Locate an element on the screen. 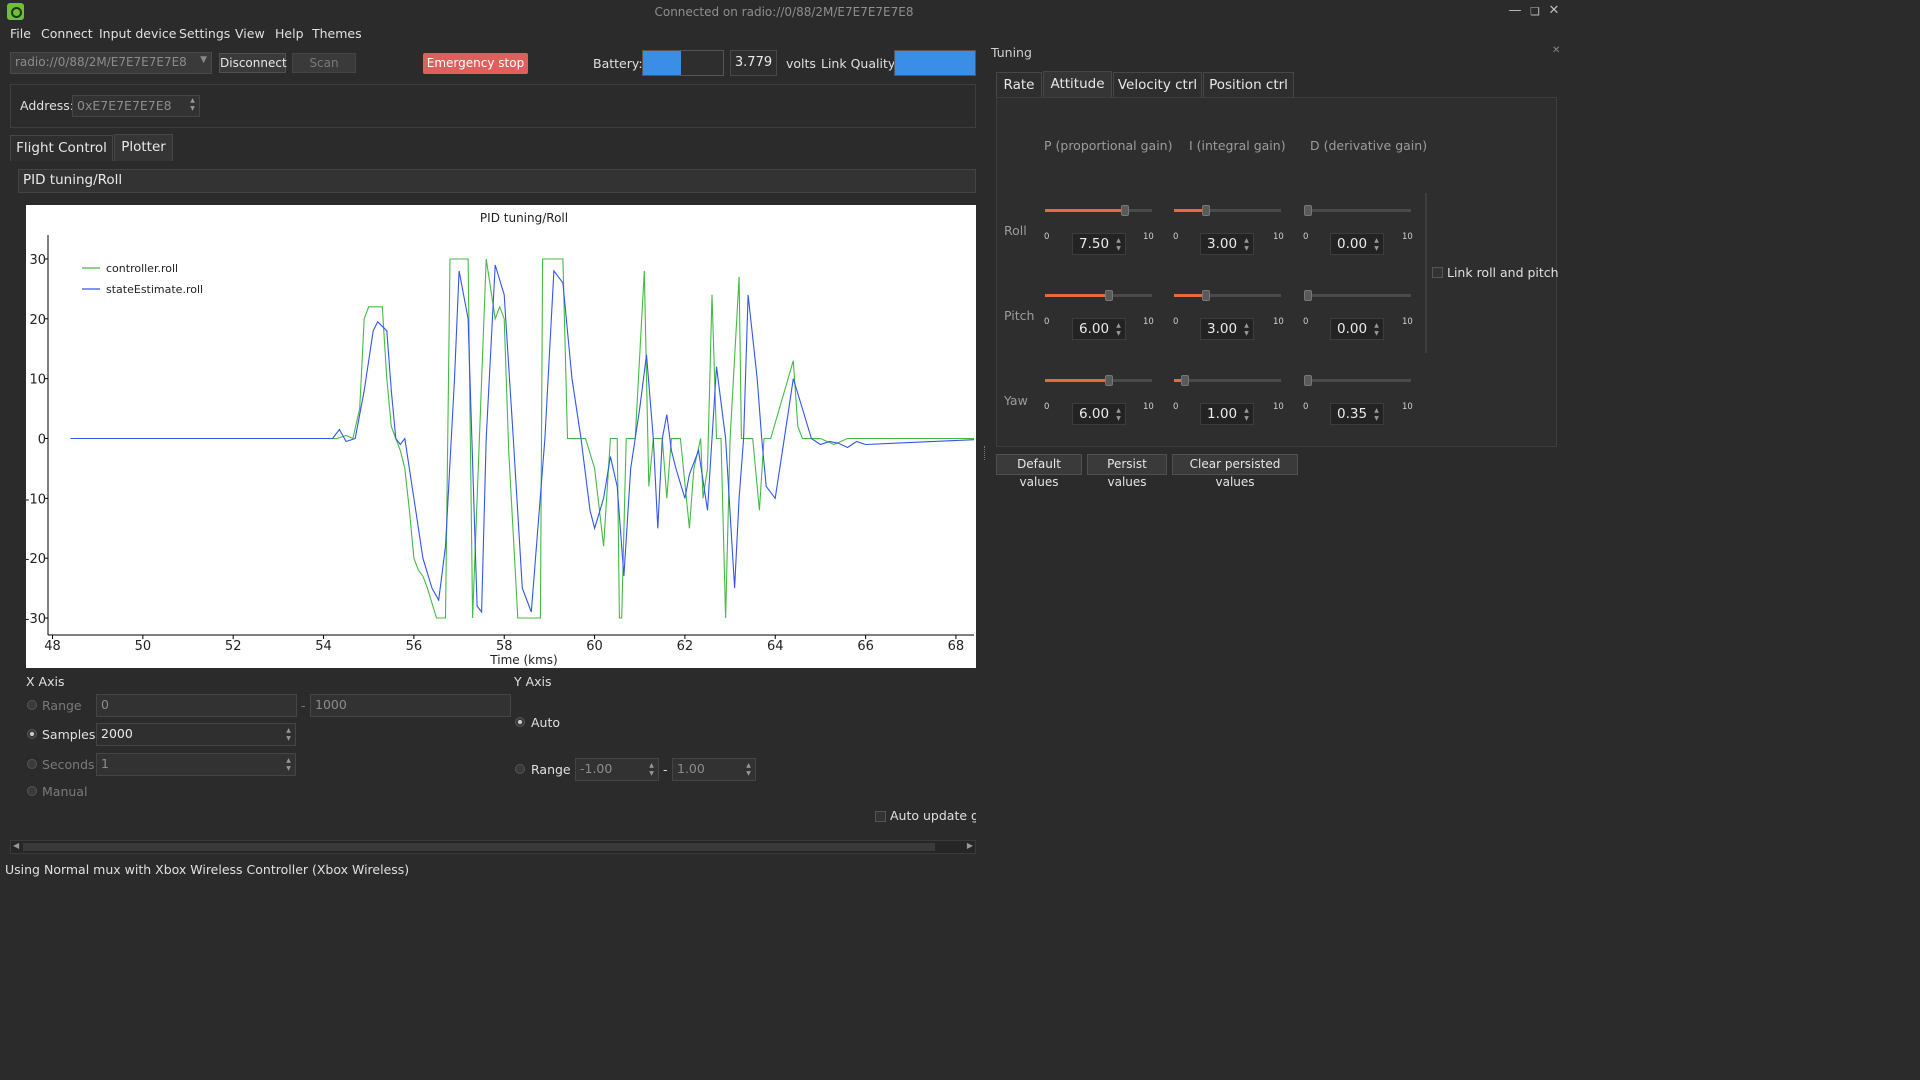 This screenshot has width=1920, height=1080. roll-d-slider is located at coordinates (1357, 210).